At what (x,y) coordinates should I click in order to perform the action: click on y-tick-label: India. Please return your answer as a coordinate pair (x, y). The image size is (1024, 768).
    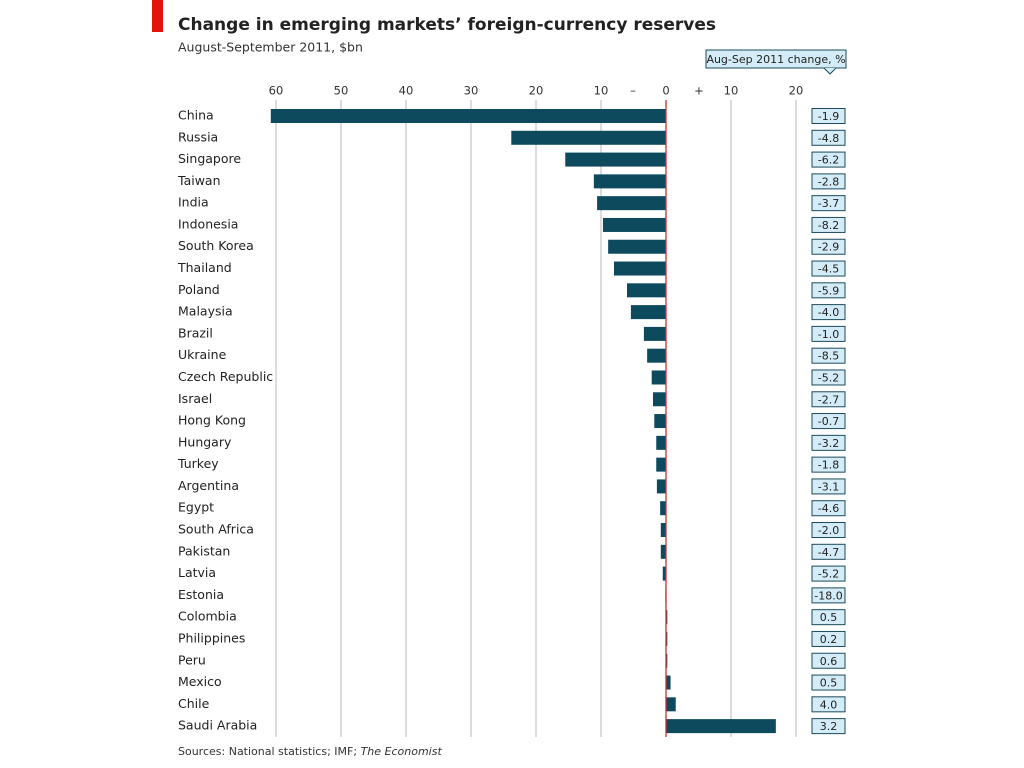
    Looking at the image, I should click on (193, 202).